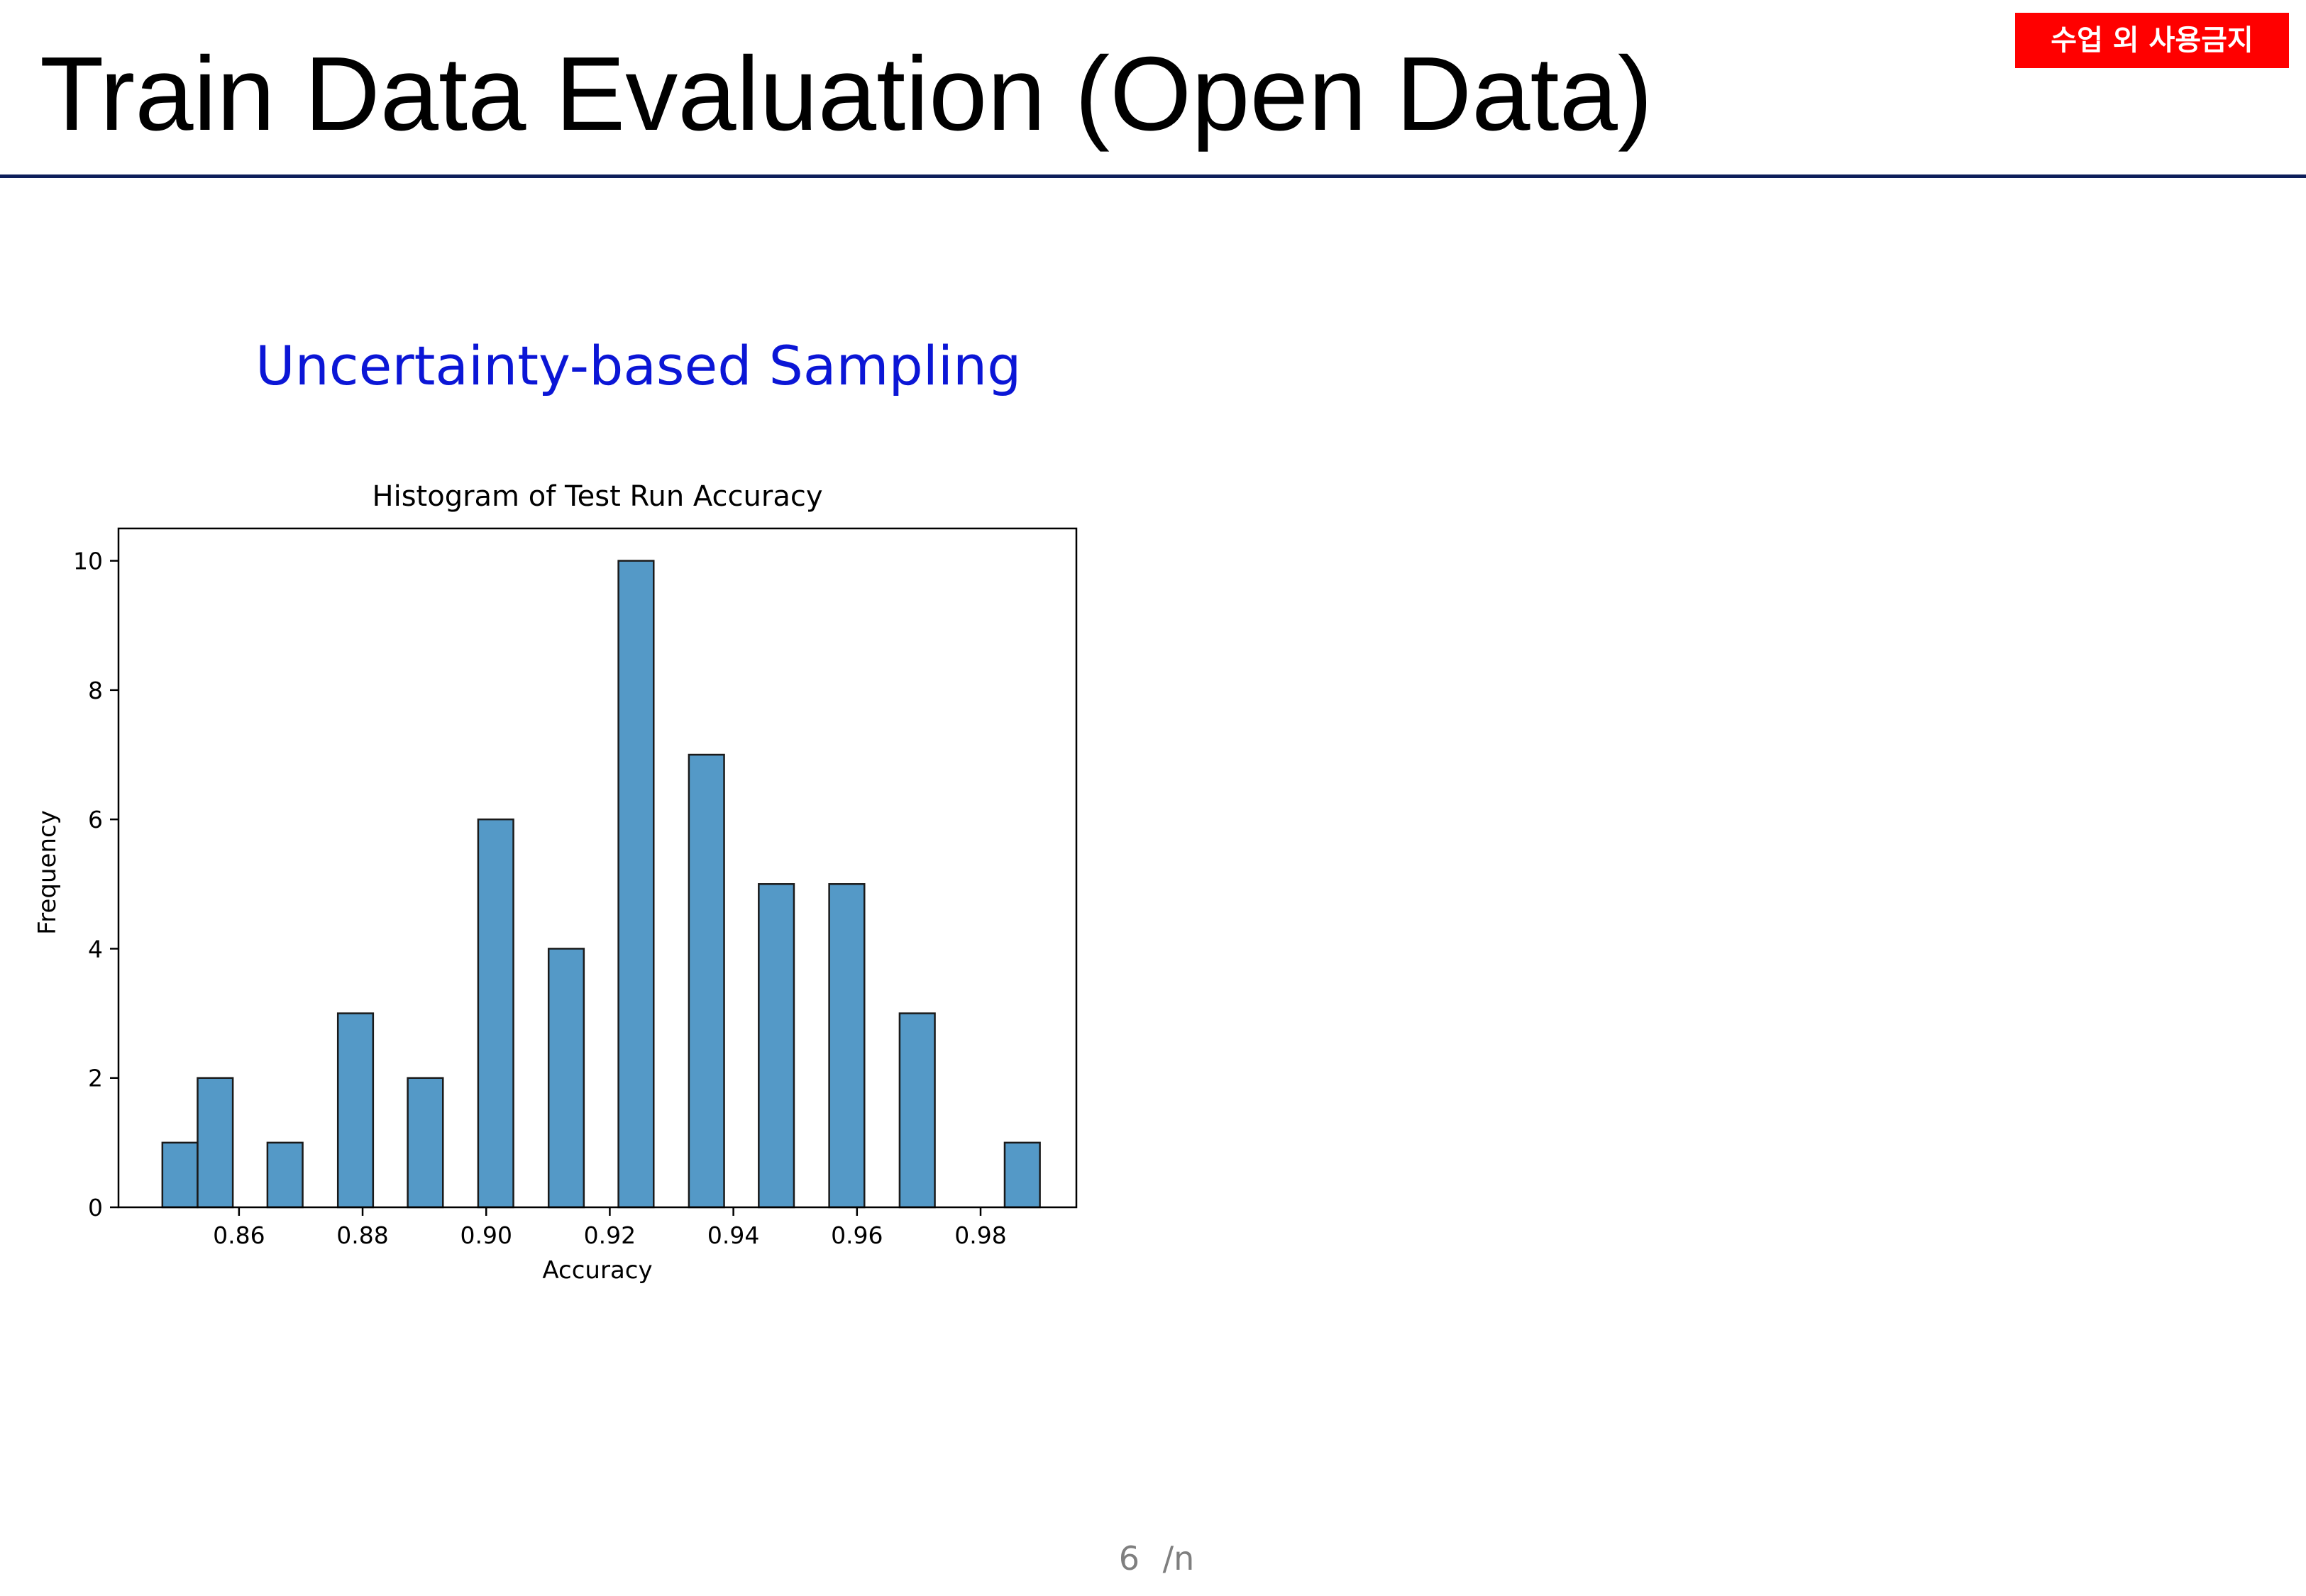 This screenshot has width=2306, height=1596. Describe the element at coordinates (598, 496) in the screenshot. I see `chart-title: Histogram of Test Run Accuracy` at that location.